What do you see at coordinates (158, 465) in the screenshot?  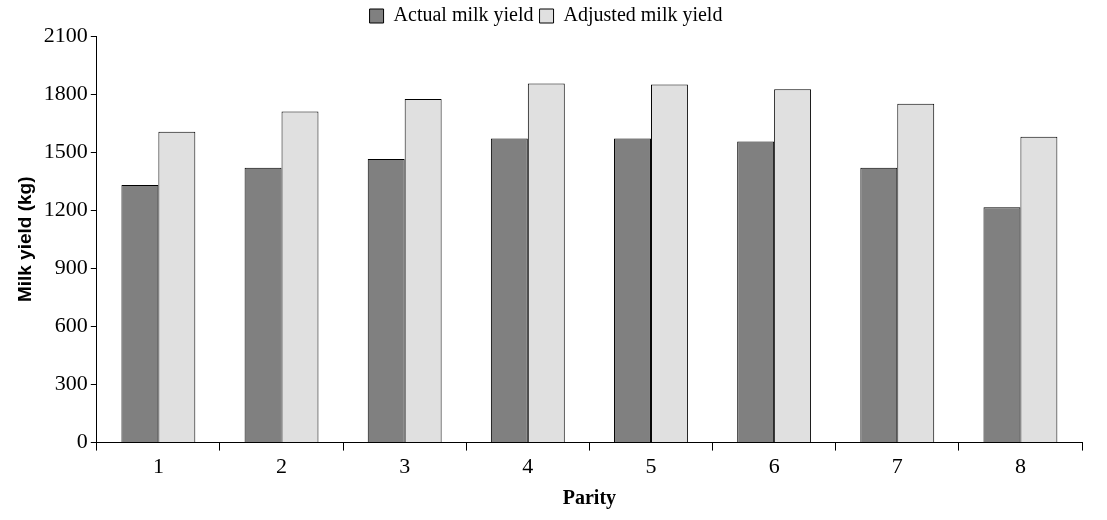 I see `x-tick-label: 1` at bounding box center [158, 465].